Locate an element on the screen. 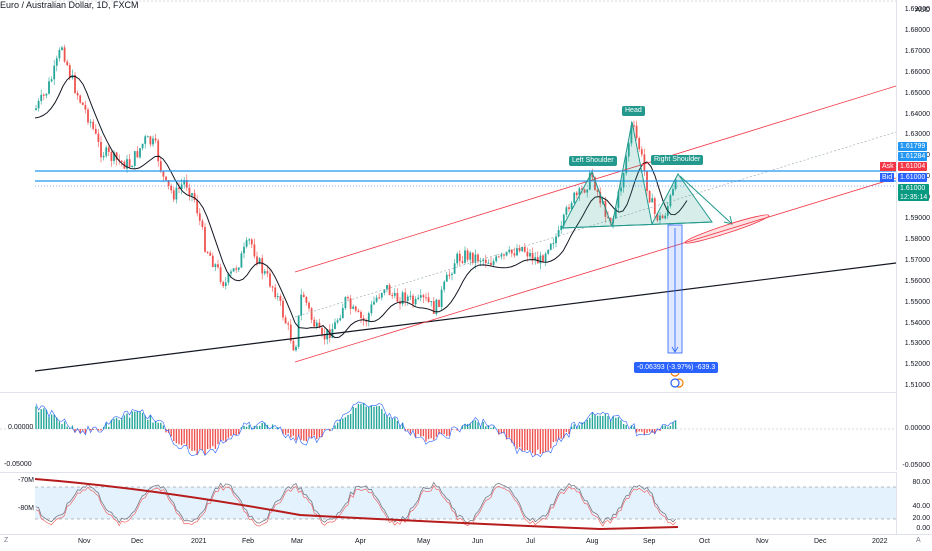 This screenshot has height=551, width=932. price-axis-label: 1.64000 is located at coordinates (917, 114).